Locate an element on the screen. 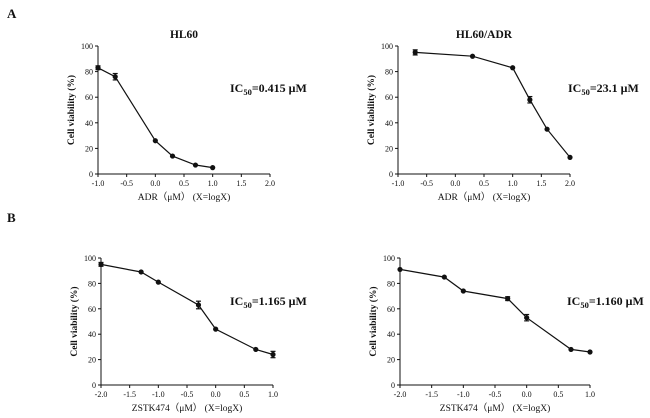 This screenshot has width=650, height=418. panel-label-a: A is located at coordinates (12, 13).